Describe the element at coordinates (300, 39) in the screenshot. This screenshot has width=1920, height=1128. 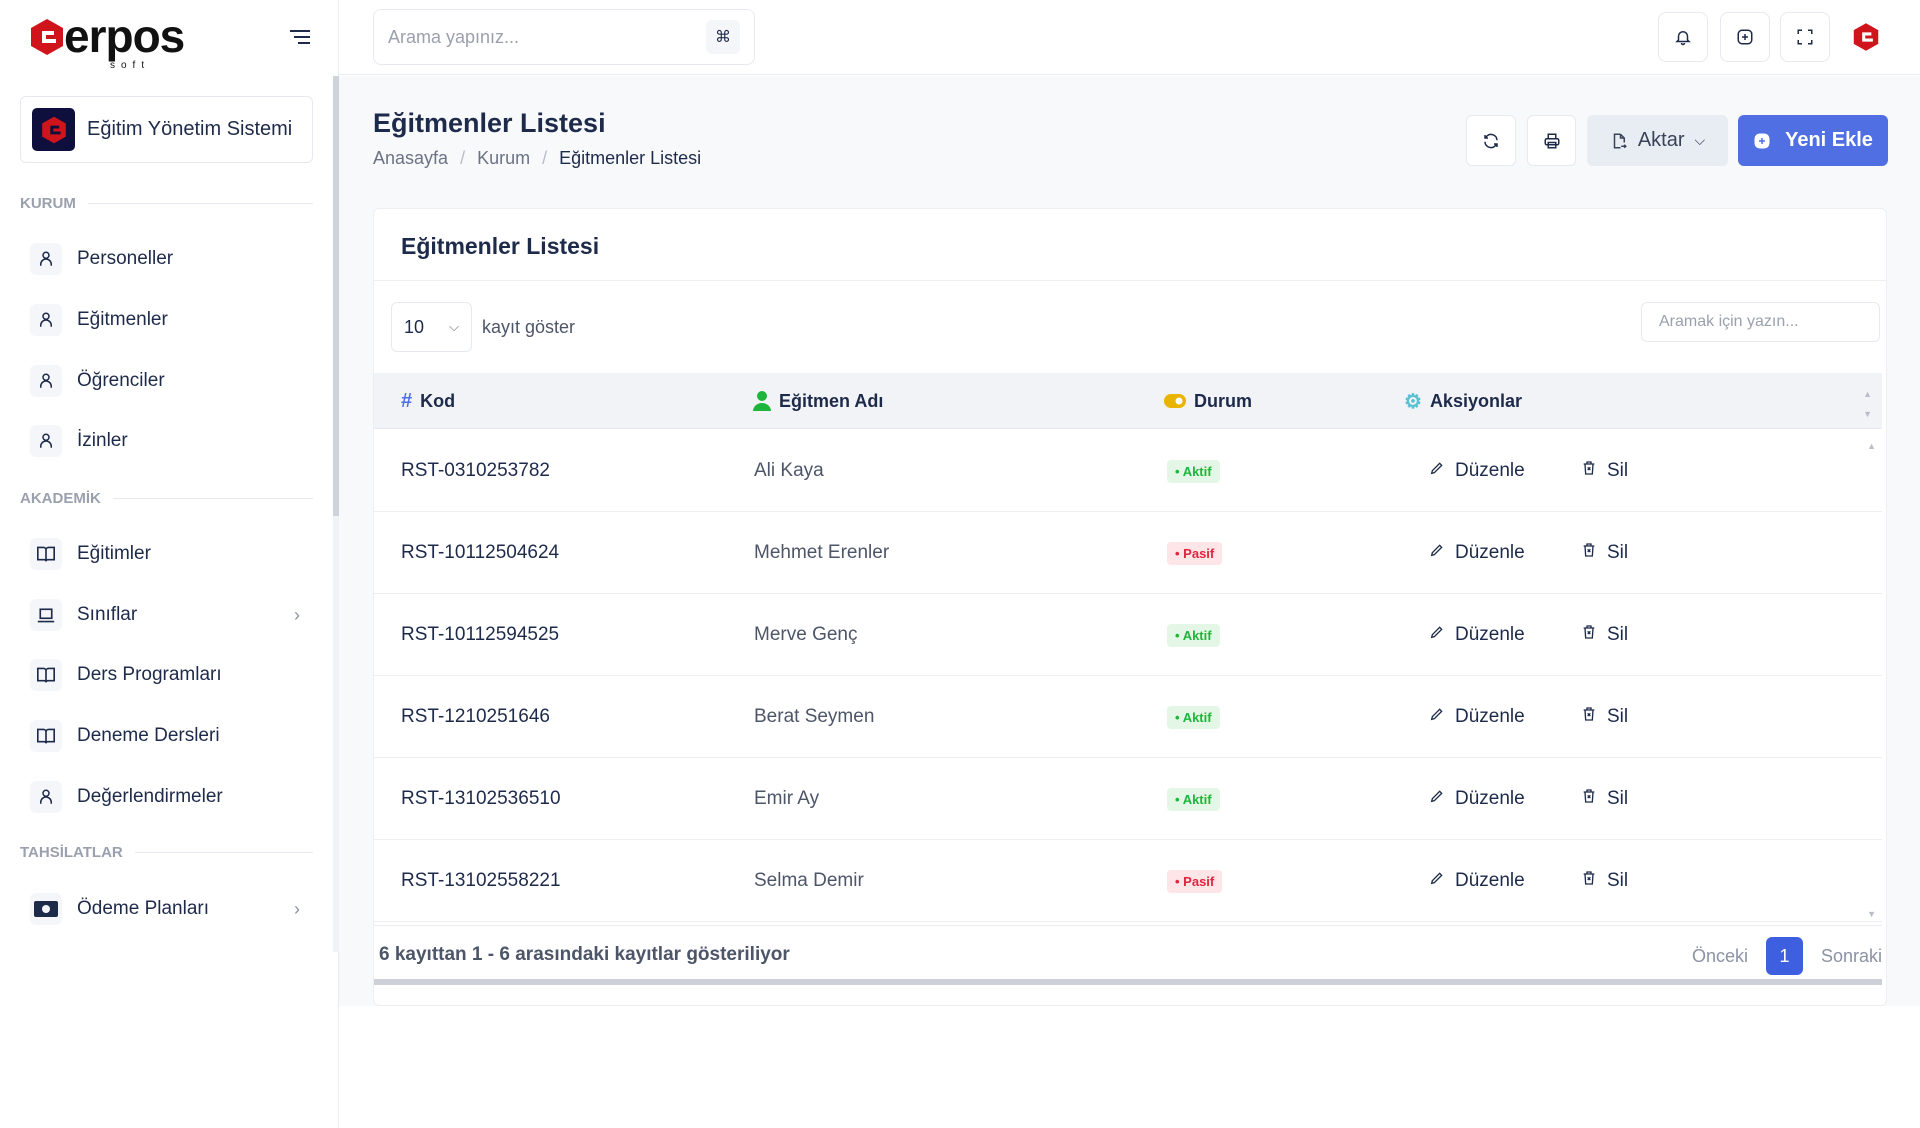
I see `menu-toggle-button` at that location.